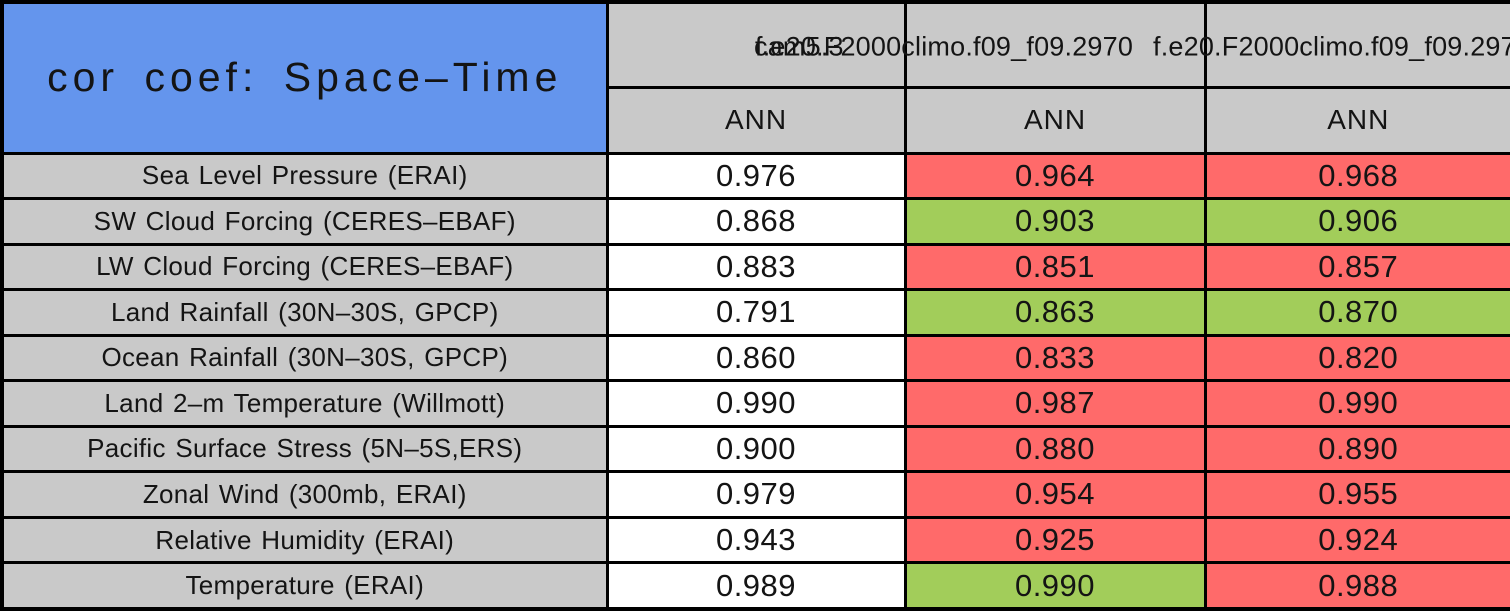 The height and width of the screenshot is (611, 1510). I want to click on value-cell: 0.976, so click(756, 176).